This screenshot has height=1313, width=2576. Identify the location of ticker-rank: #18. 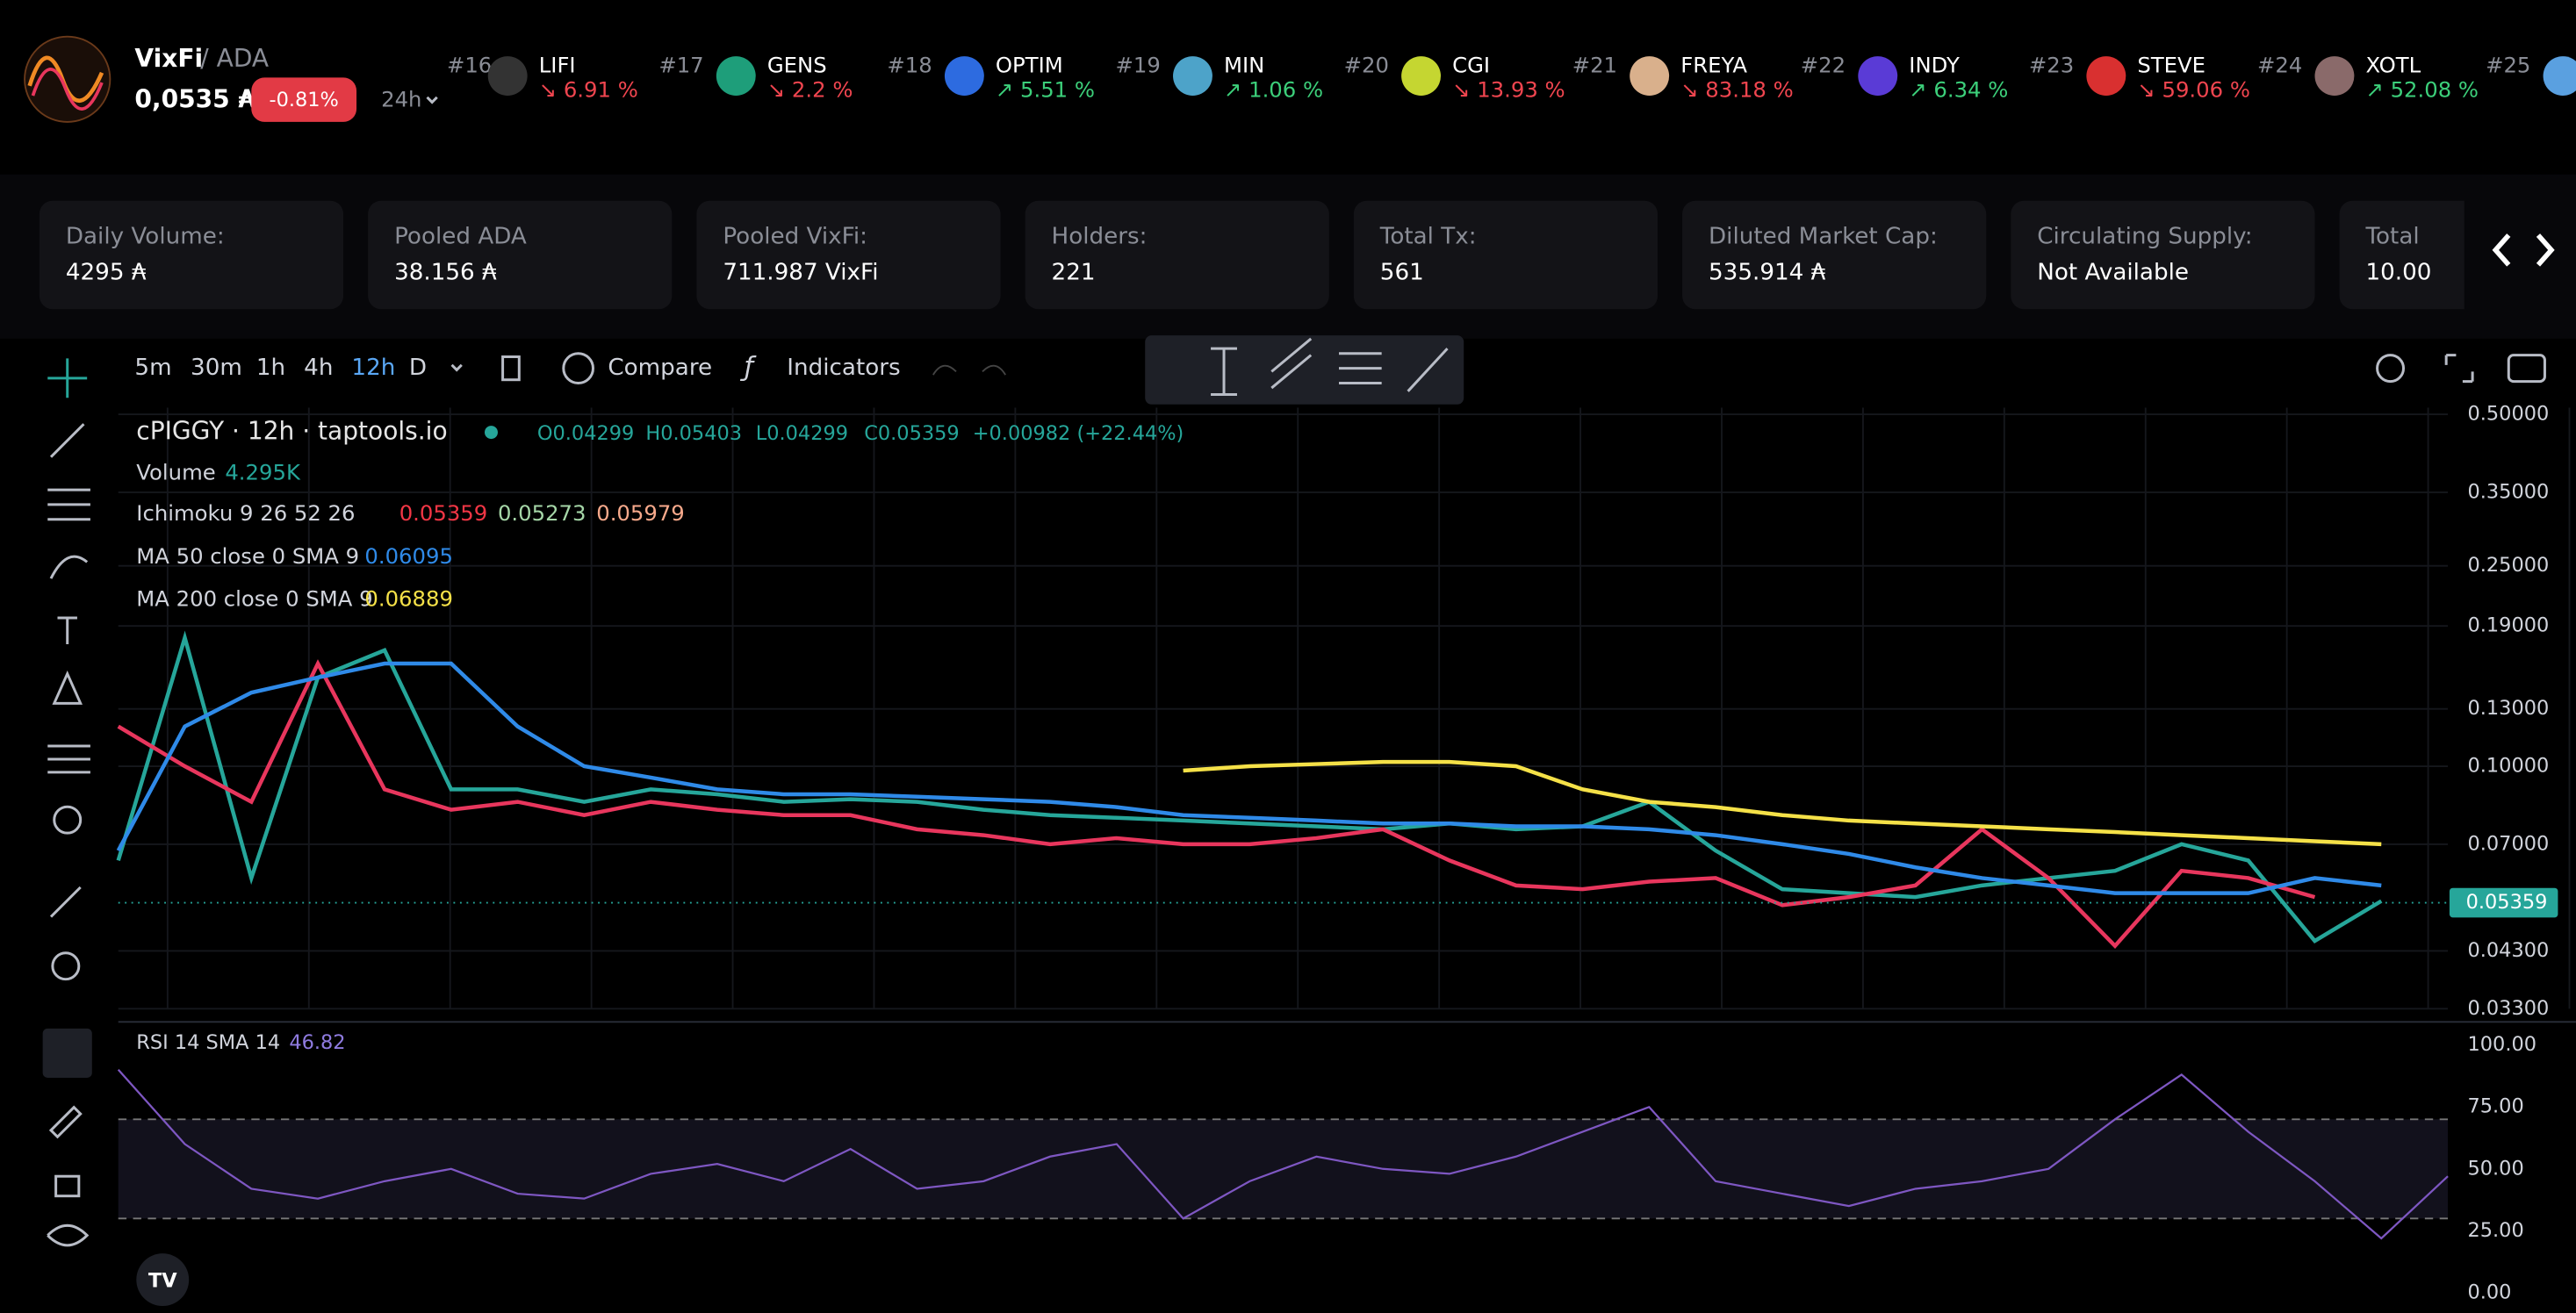
(909, 65).